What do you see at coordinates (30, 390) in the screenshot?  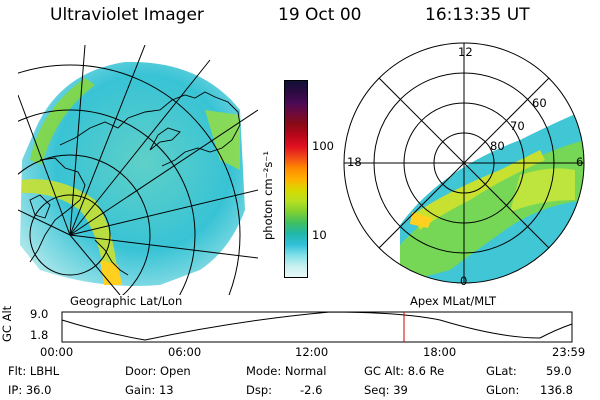 I see `status-ip: IP: 36.0` at bounding box center [30, 390].